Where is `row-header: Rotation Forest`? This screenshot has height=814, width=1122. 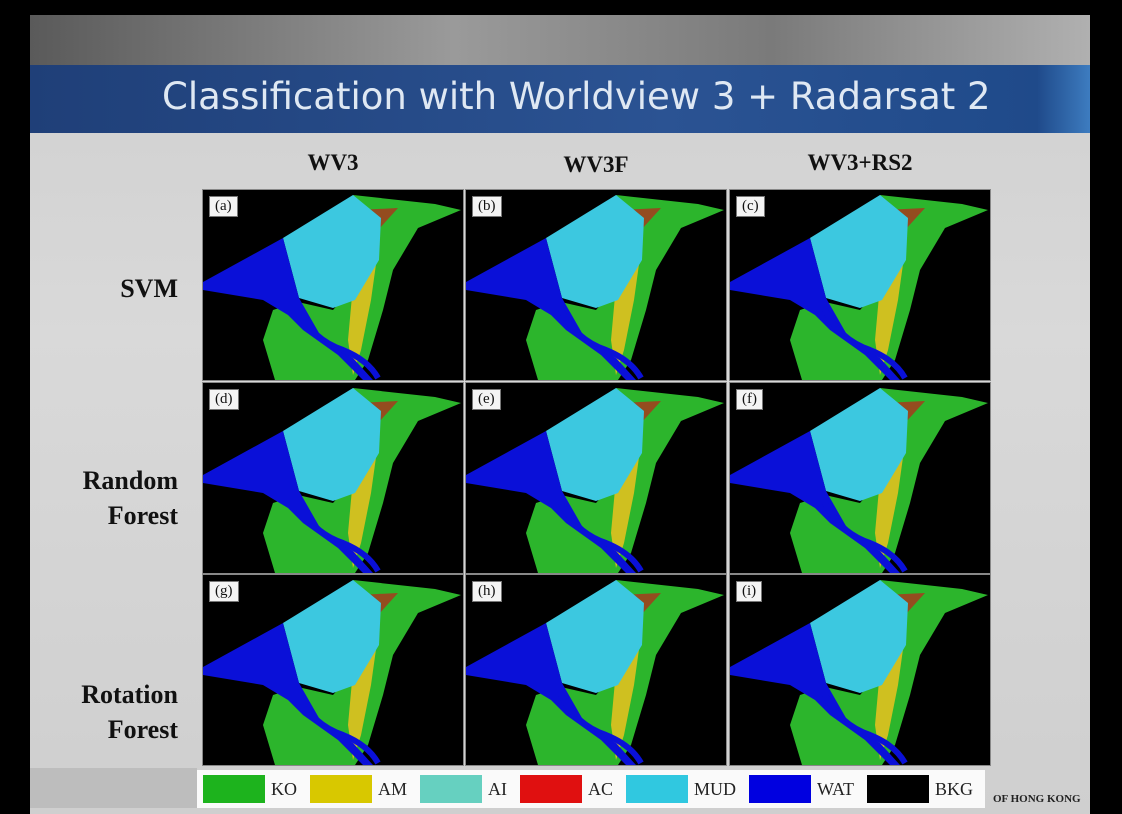 row-header: Rotation Forest is located at coordinates (129, 712).